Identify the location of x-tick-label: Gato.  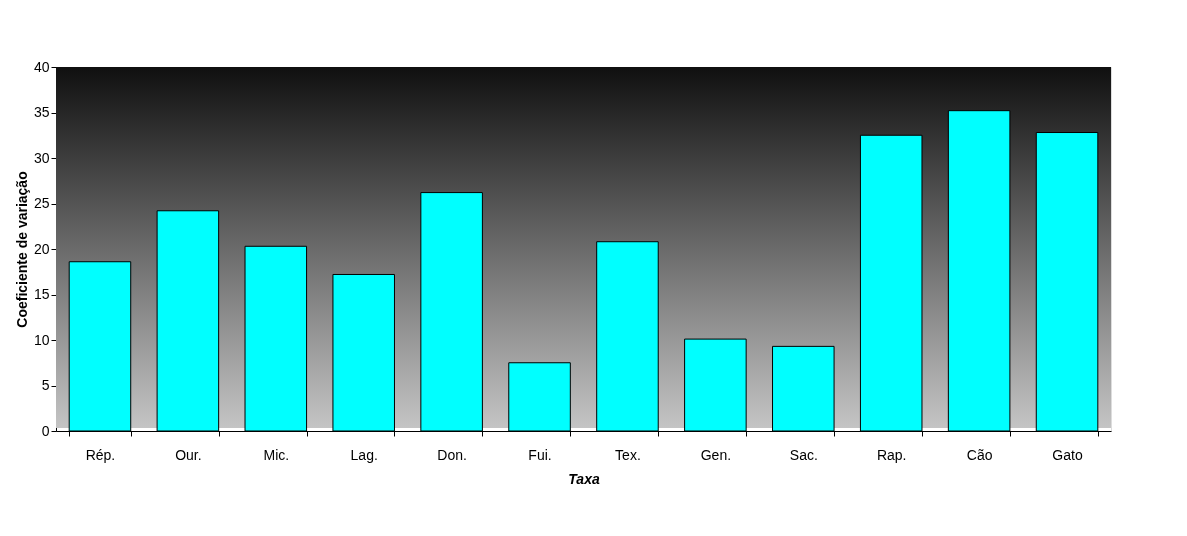
(1067, 454).